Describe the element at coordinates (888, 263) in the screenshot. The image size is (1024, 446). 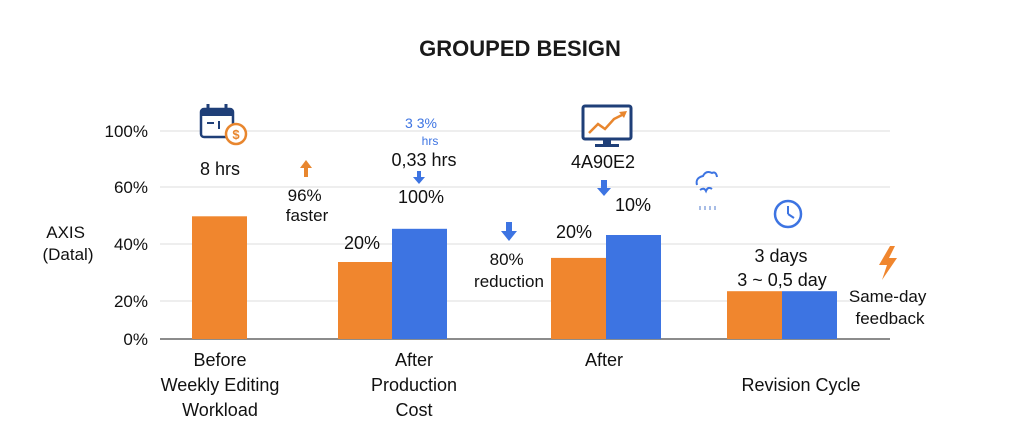
I see `lightning-icon` at that location.